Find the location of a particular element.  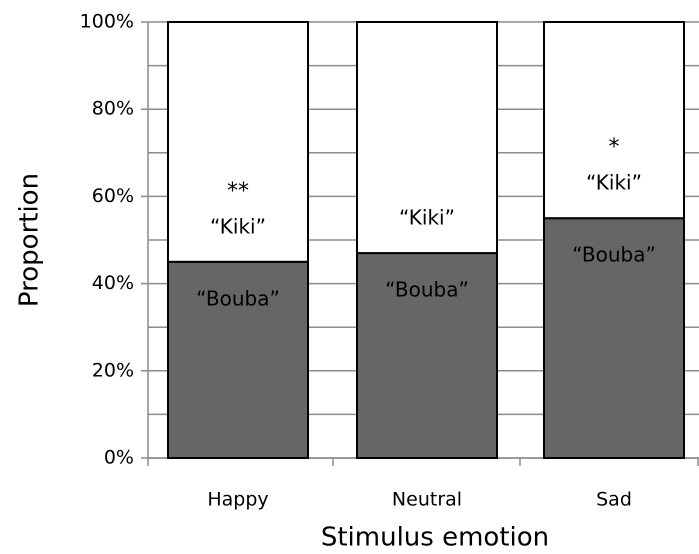

x-axis-label: Stimulus emotion is located at coordinates (435, 538).